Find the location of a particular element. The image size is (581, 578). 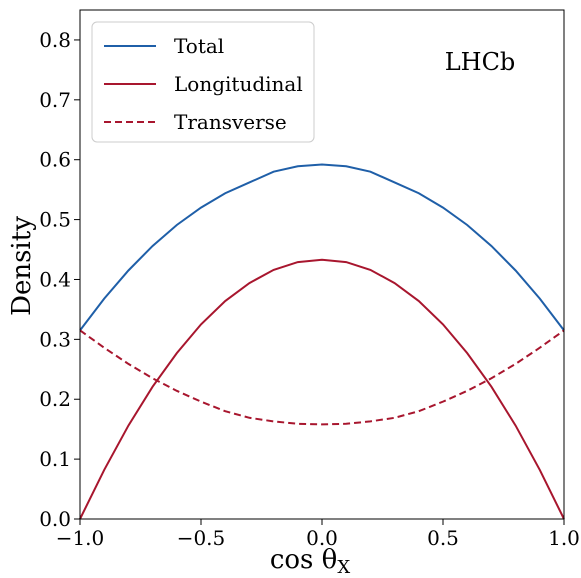

y-tick-label: 0.3 is located at coordinates (55, 339).